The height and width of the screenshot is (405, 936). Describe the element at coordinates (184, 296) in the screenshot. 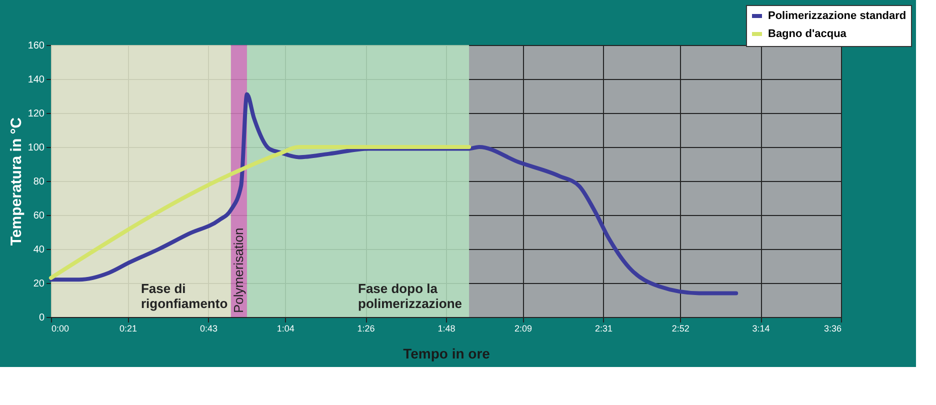

I see `band-label: Fase di rigonfiamento` at that location.